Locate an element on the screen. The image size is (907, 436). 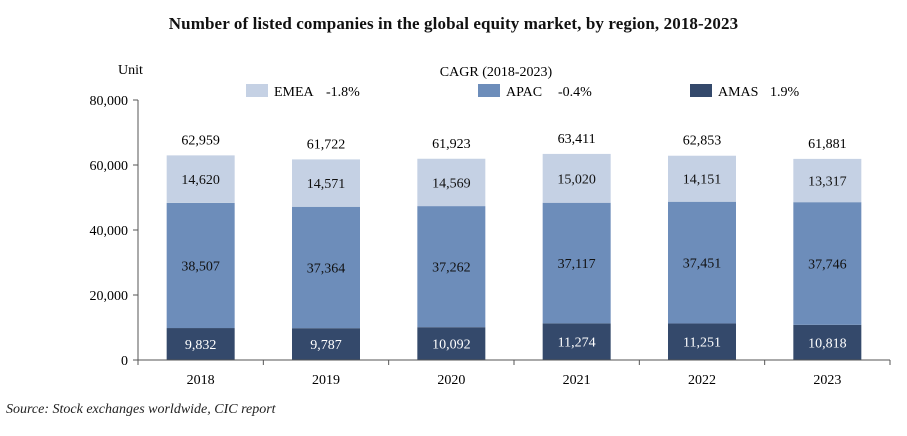
data-label-emea: 14,620 is located at coordinates (200, 180).